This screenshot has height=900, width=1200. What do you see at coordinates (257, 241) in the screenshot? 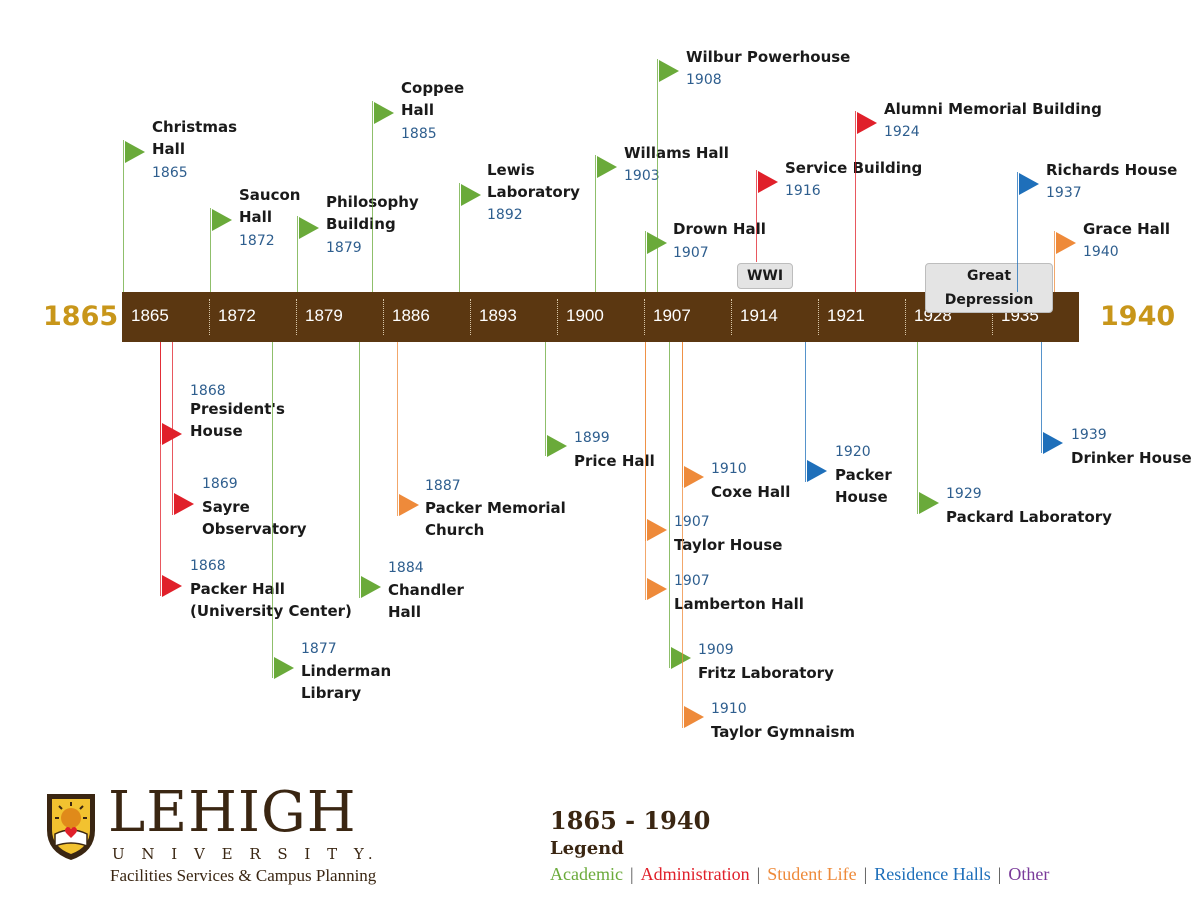
I see `event-year: 1872` at bounding box center [257, 241].